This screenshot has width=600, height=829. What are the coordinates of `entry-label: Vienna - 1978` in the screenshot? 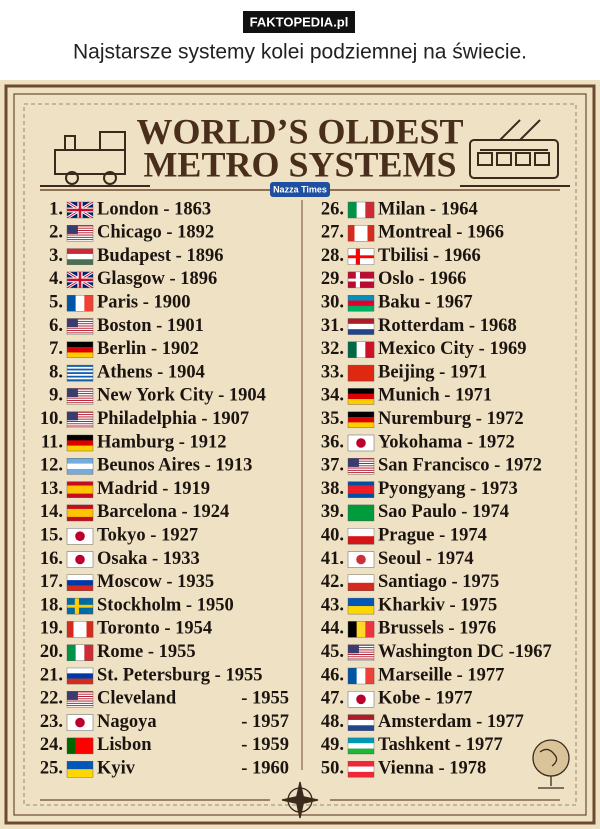 It's located at (432, 768).